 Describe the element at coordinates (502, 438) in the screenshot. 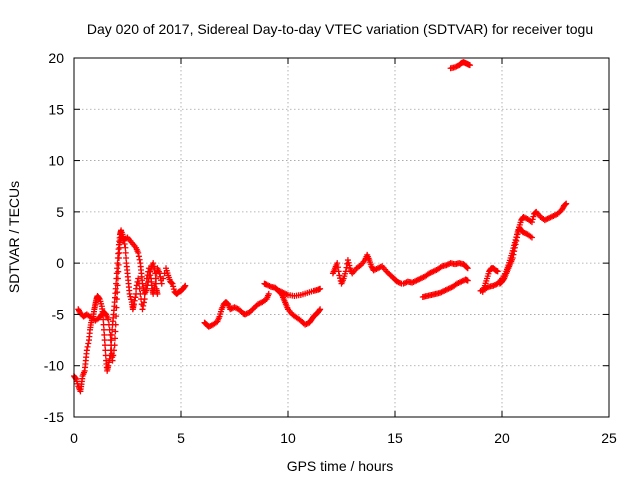

I see `x-tick-label: 20` at that location.